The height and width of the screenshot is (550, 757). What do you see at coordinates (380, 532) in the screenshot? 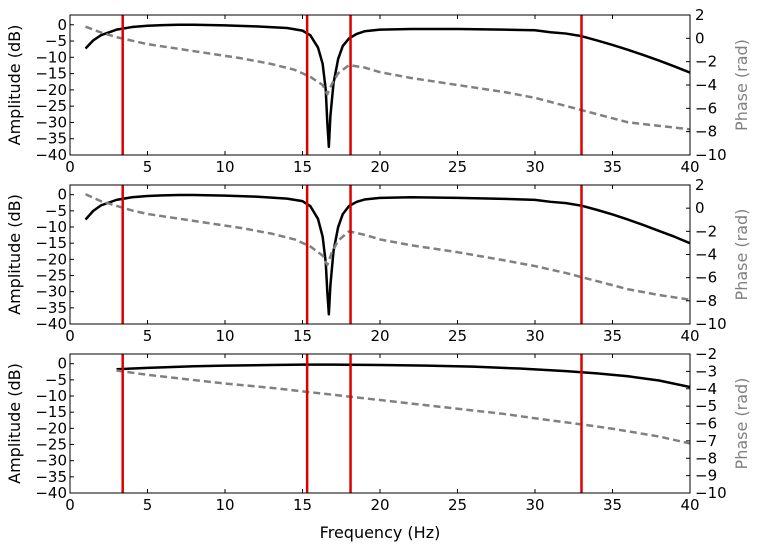
I see `x-axis-label: Frequency (Hz)` at bounding box center [380, 532].